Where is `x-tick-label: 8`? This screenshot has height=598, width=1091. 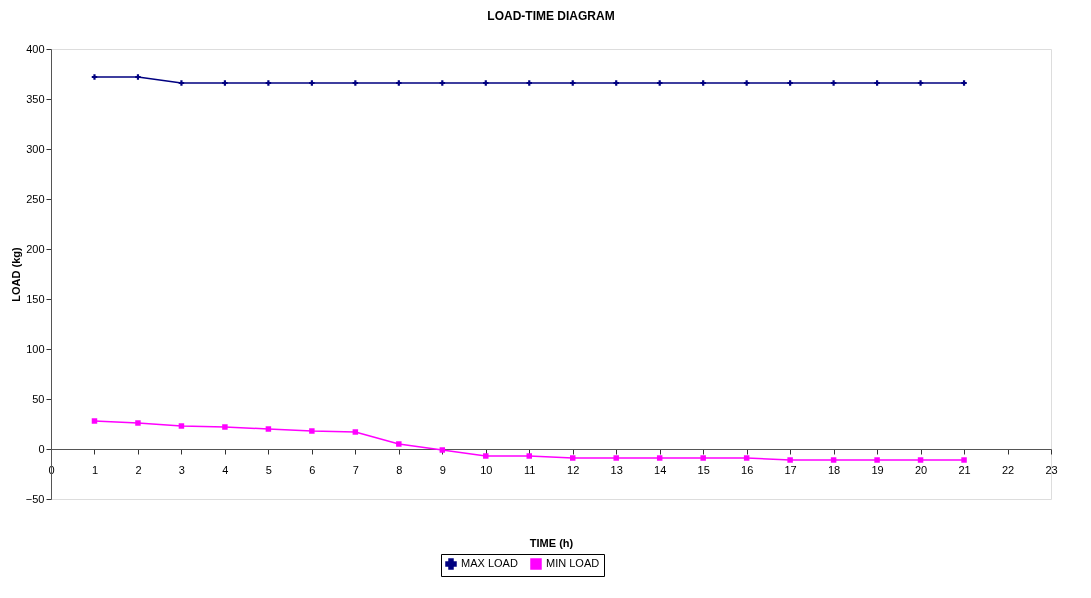 x-tick-label: 8 is located at coordinates (399, 469).